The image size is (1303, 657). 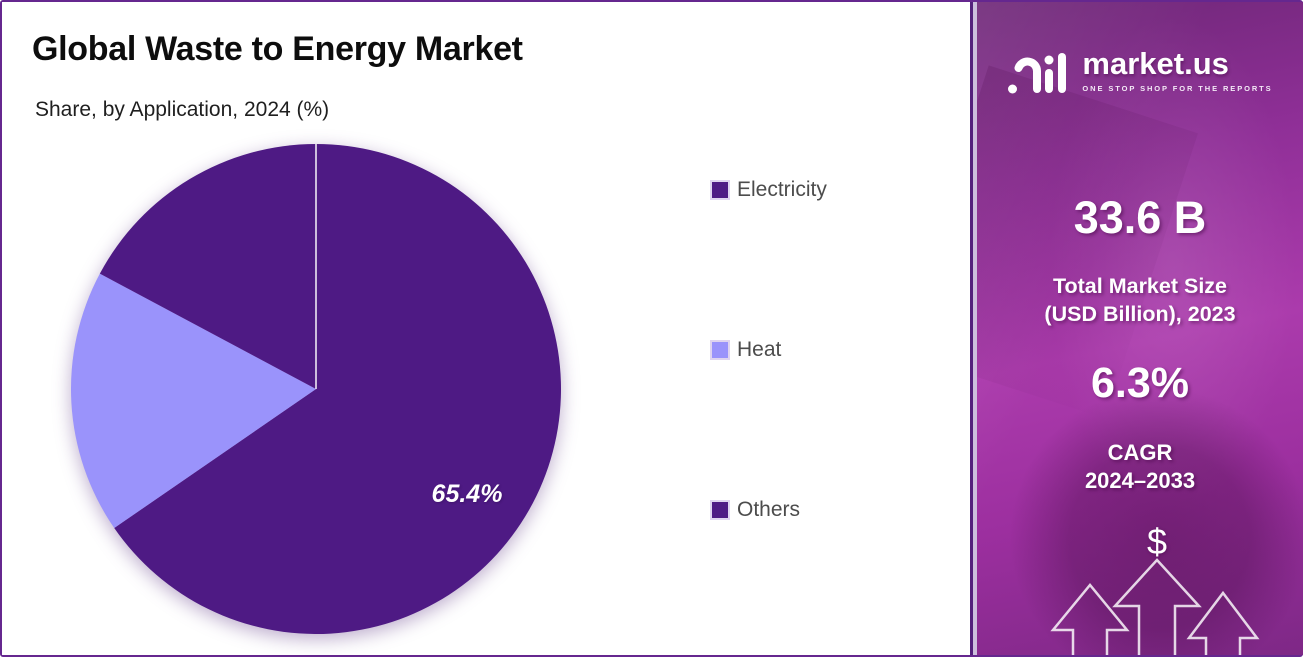 I want to click on cagr-value: 6.3%, so click(x=1139, y=383).